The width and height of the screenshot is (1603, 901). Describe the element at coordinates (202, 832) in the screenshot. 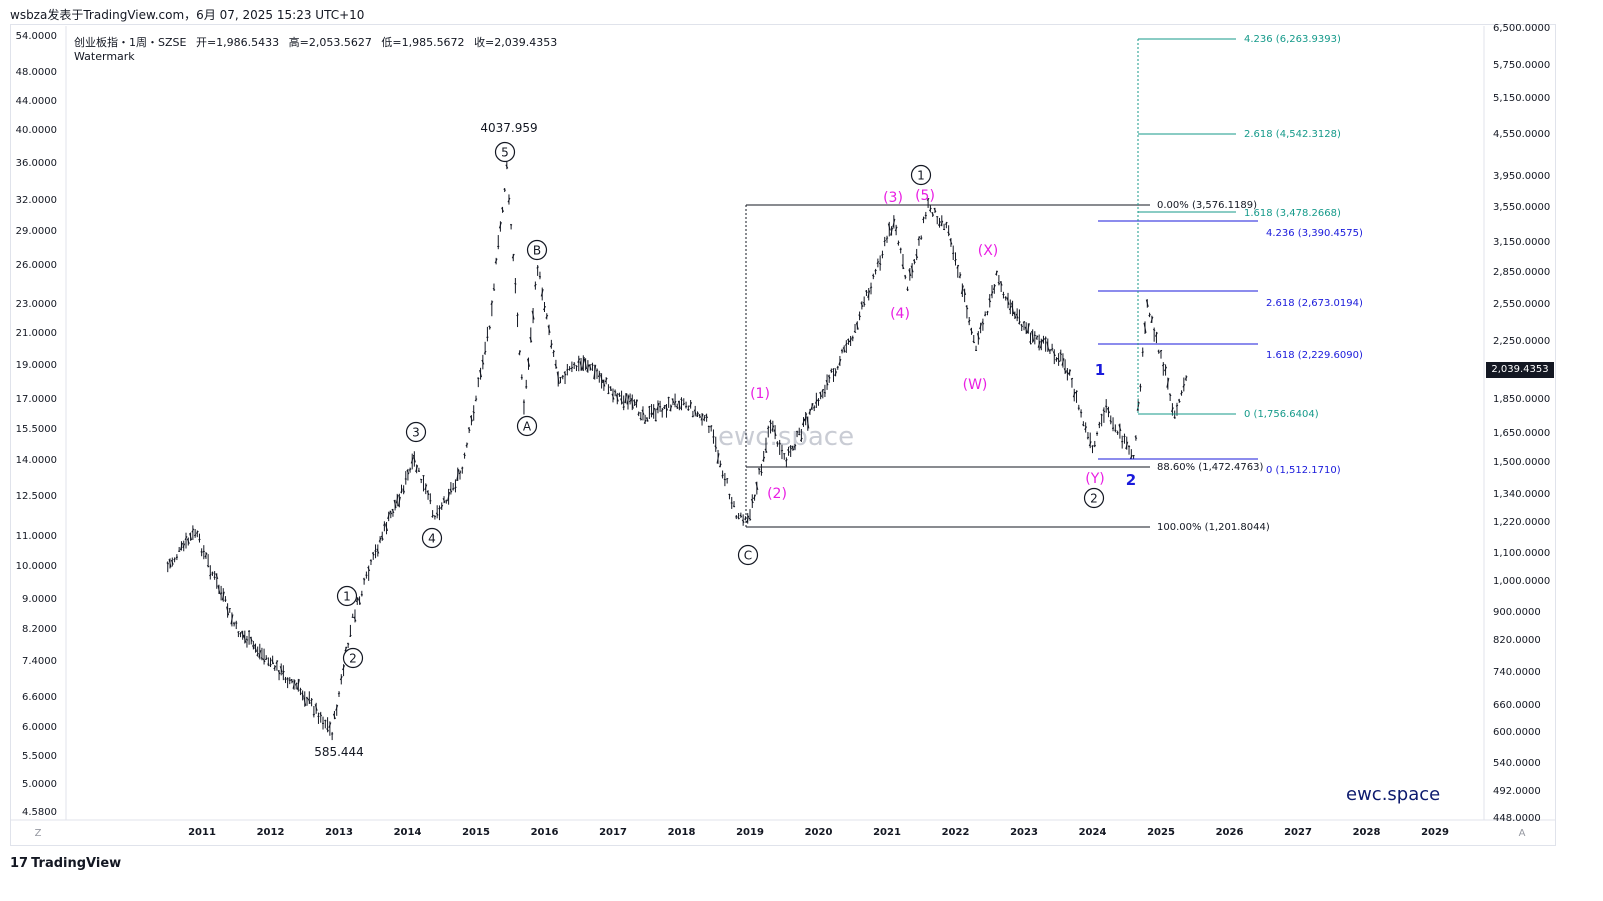

I see `x-tick-label: 2011` at that location.